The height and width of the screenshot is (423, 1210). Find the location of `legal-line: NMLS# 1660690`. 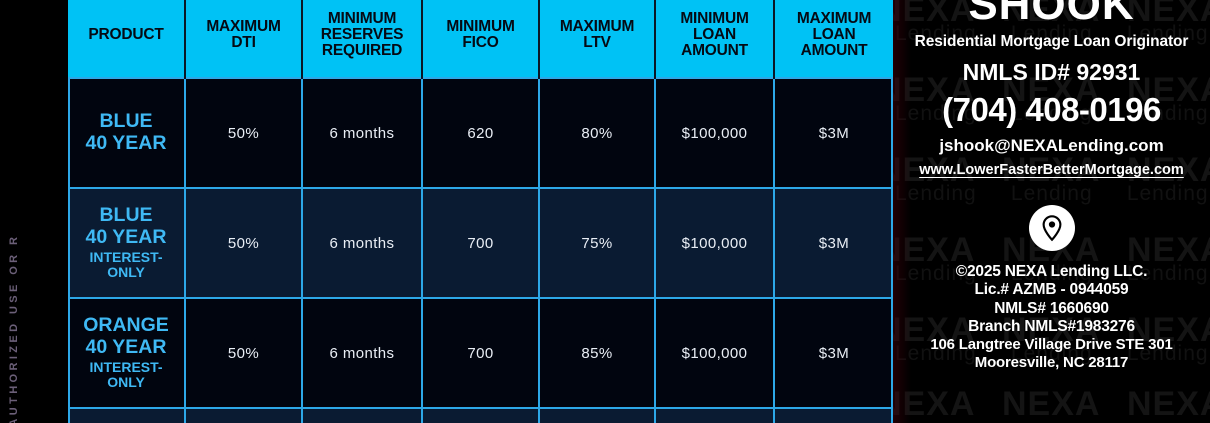

legal-line: NMLS# 1660690 is located at coordinates (1051, 308).